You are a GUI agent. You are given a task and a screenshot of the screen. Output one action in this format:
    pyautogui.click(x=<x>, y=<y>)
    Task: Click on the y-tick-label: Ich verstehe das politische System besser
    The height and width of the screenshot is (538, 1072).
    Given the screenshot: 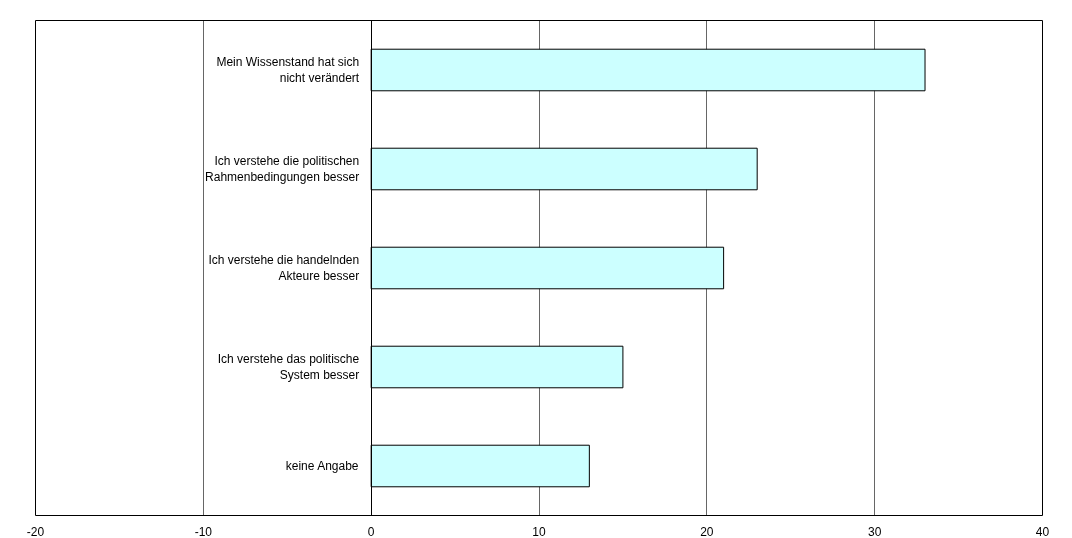 What is the action you would take?
    pyautogui.click(x=288, y=367)
    